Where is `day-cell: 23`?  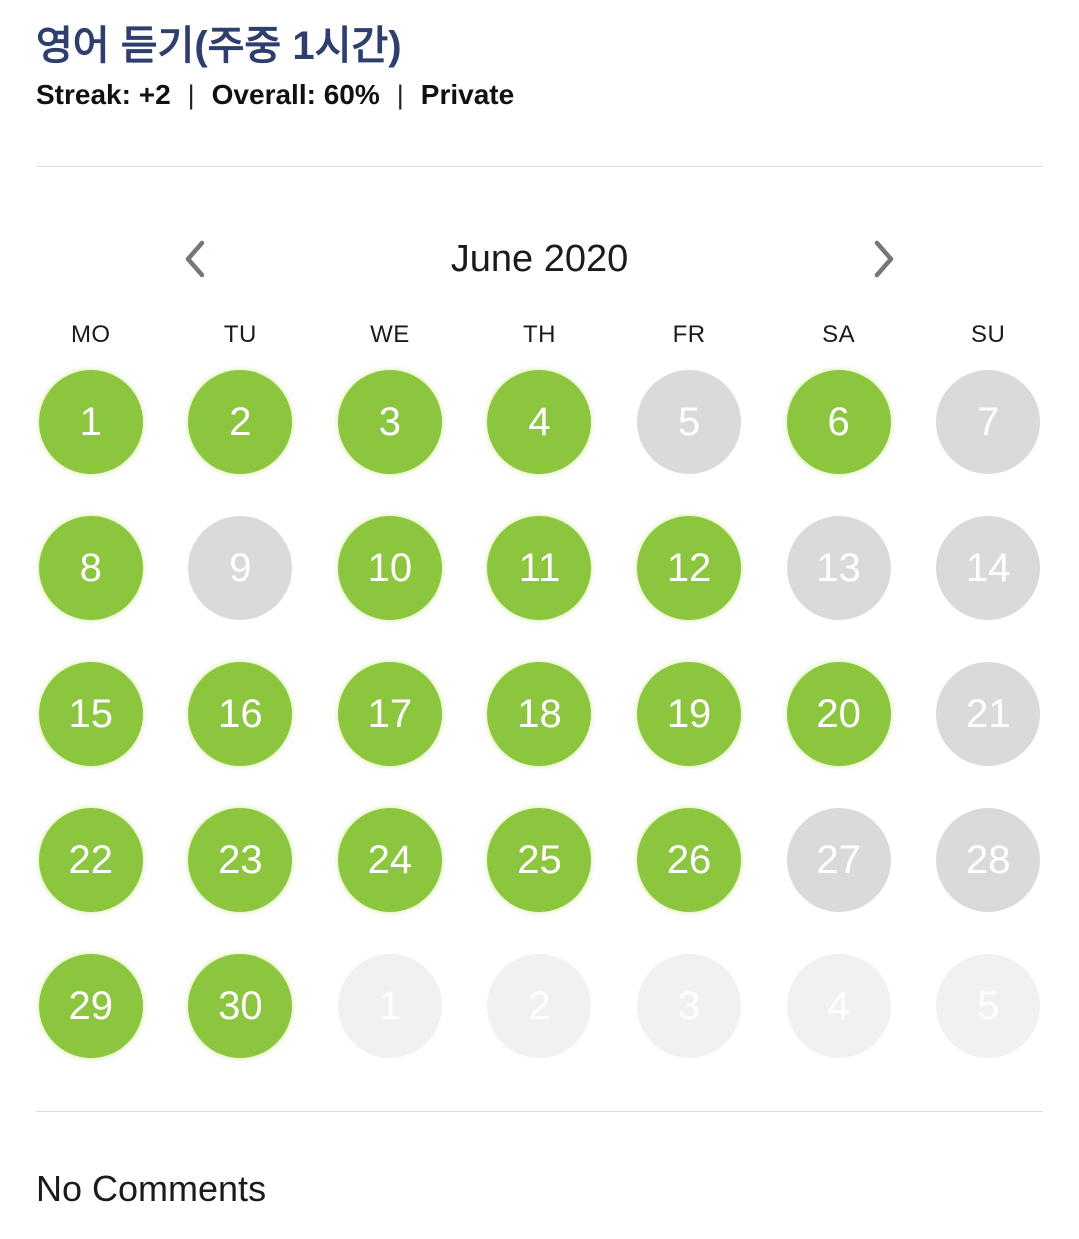
day-cell: 23 is located at coordinates (241, 860).